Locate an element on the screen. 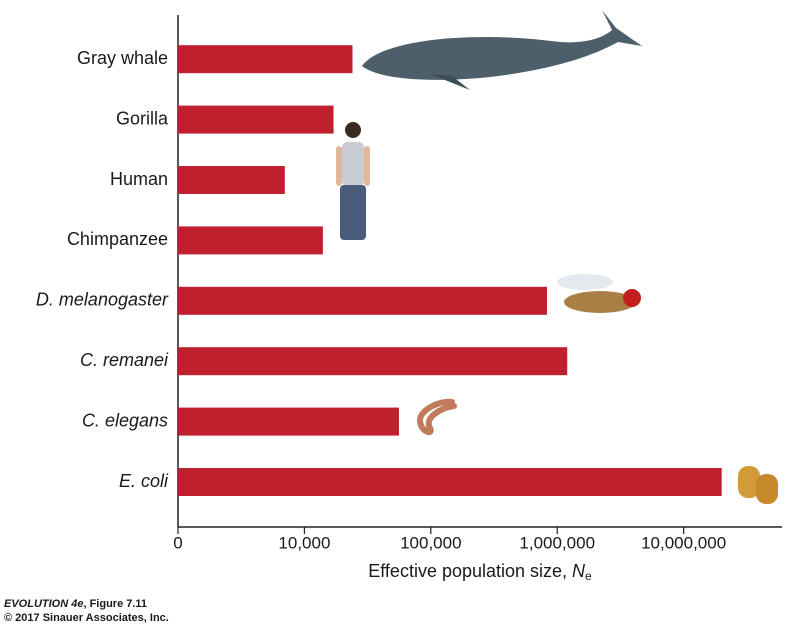 The image size is (794, 626). y-tick-label: Gorilla is located at coordinates (142, 118).